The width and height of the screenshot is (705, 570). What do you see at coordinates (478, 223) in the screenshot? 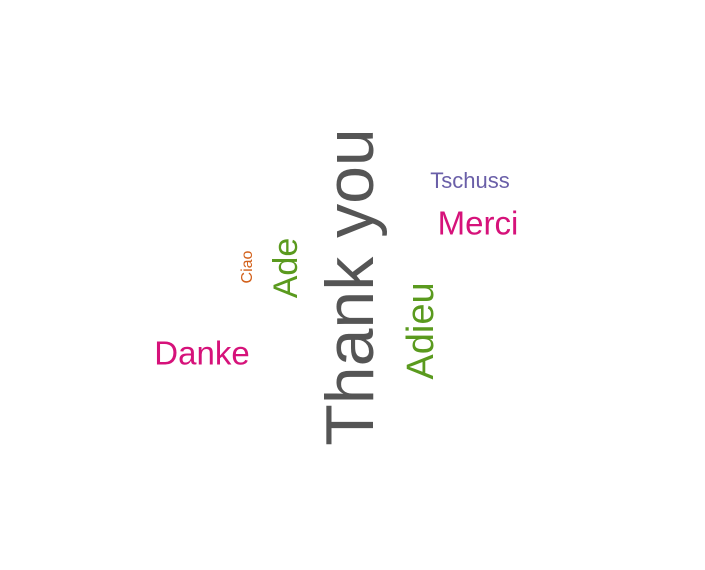
I see `word-merci: Merci` at bounding box center [478, 223].